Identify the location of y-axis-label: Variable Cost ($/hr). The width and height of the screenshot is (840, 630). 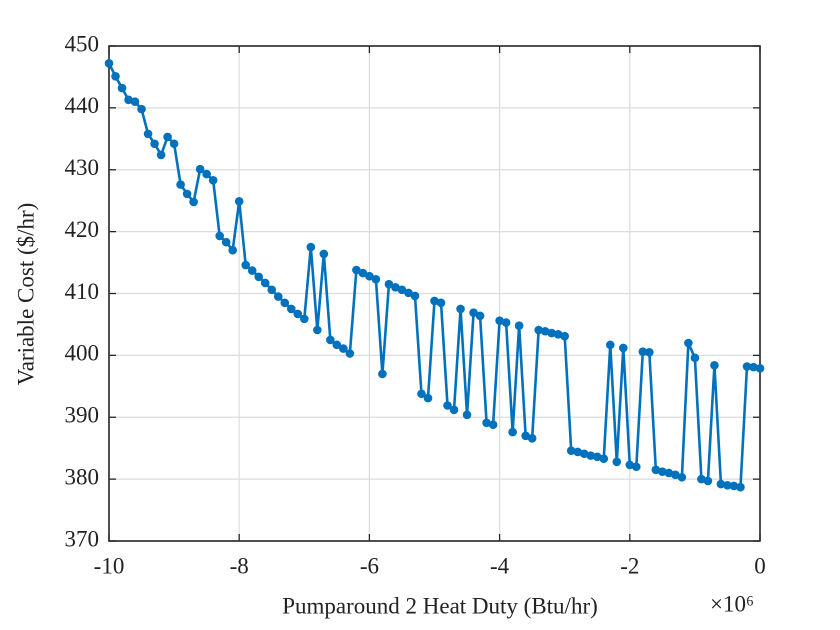
(25, 294).